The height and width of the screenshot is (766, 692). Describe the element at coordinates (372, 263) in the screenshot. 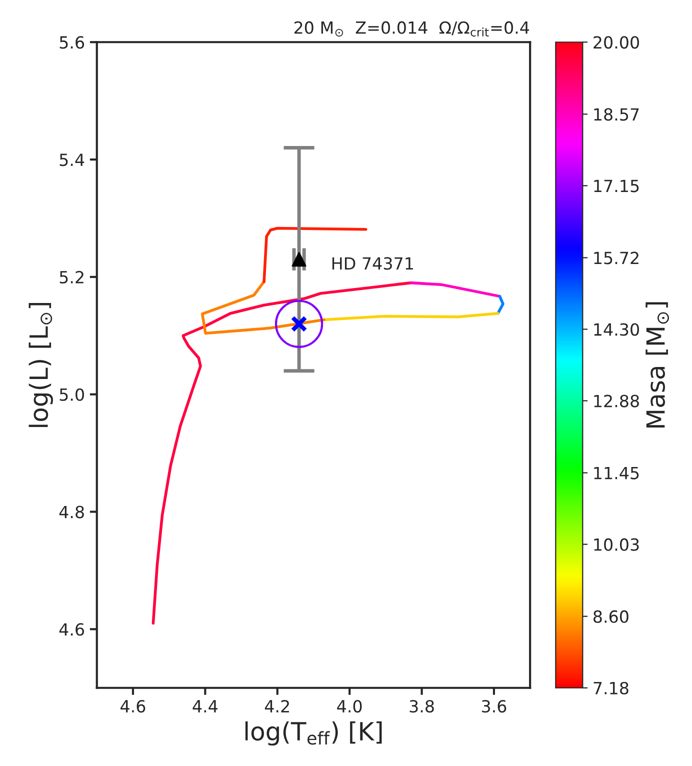

I see `annotation: HD 74371` at that location.